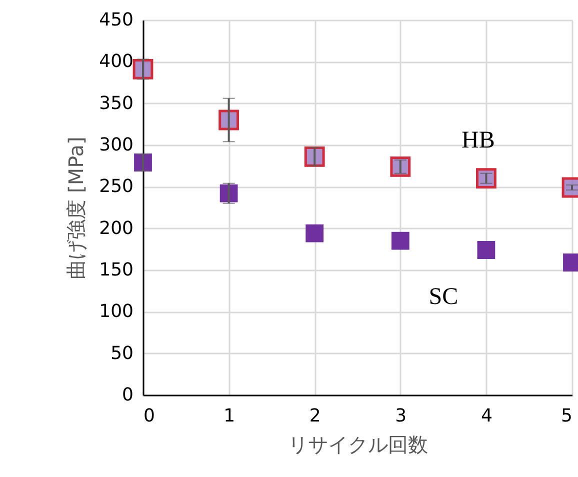  Describe the element at coordinates (230, 416) in the screenshot. I see `x-tick-label: 1` at that location.